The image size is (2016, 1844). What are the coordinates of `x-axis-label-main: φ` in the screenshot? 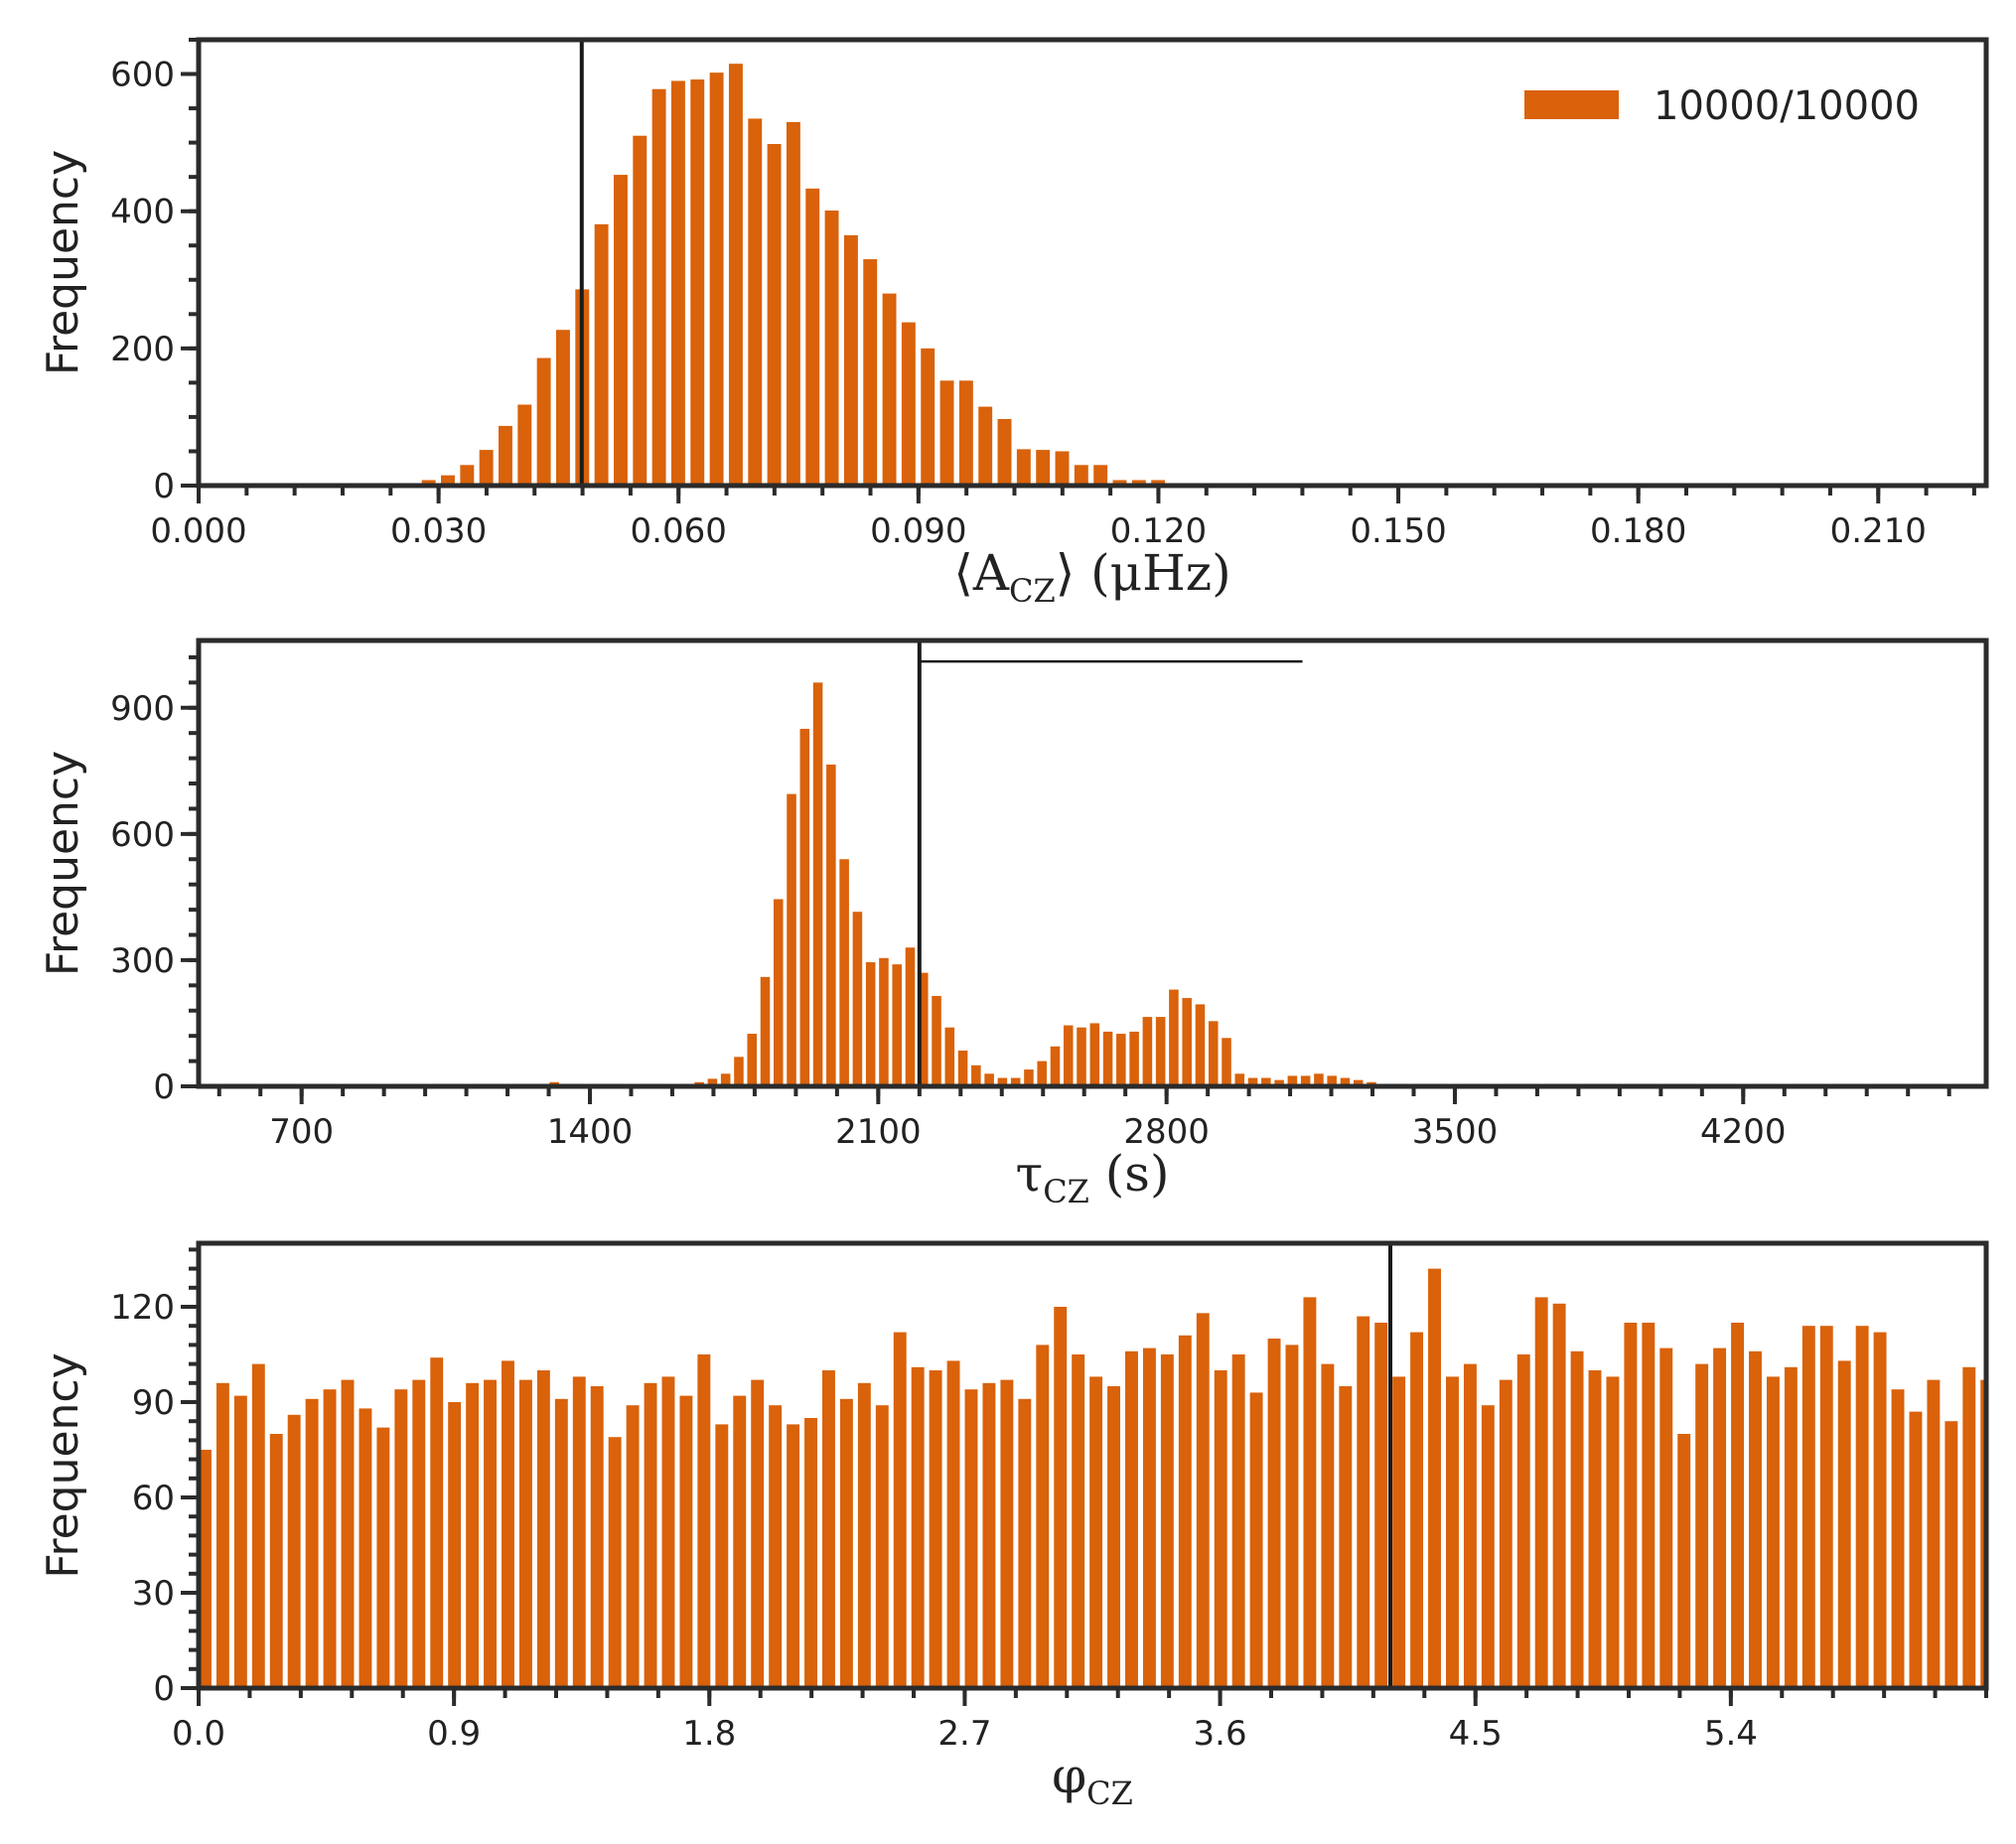 It's located at (1069, 1775).